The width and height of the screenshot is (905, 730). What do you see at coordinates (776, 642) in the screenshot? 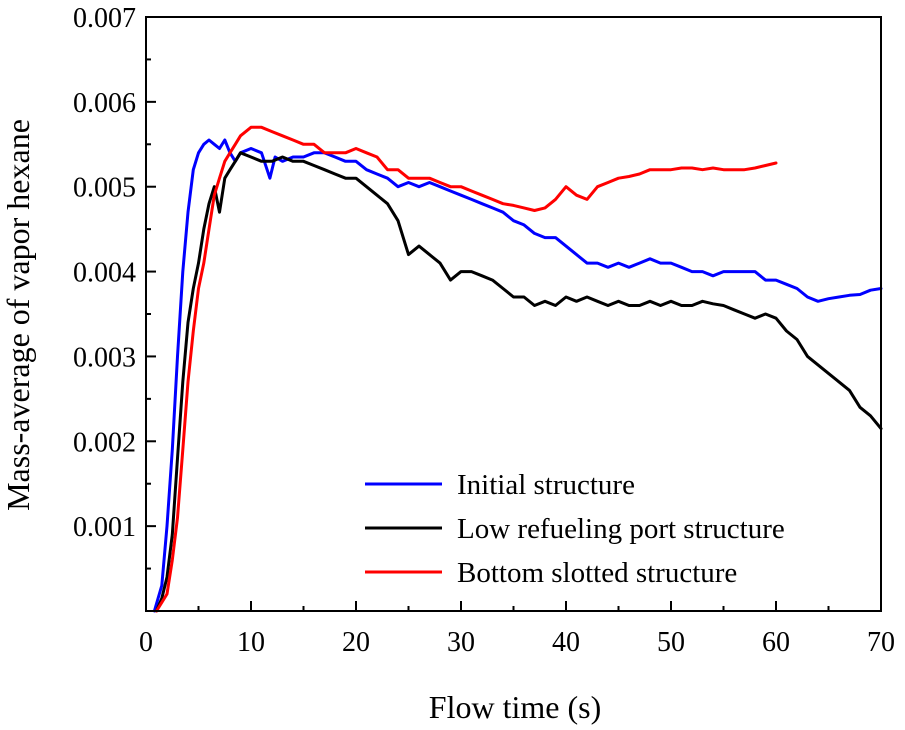
I see `x-tick-label: 60` at bounding box center [776, 642].